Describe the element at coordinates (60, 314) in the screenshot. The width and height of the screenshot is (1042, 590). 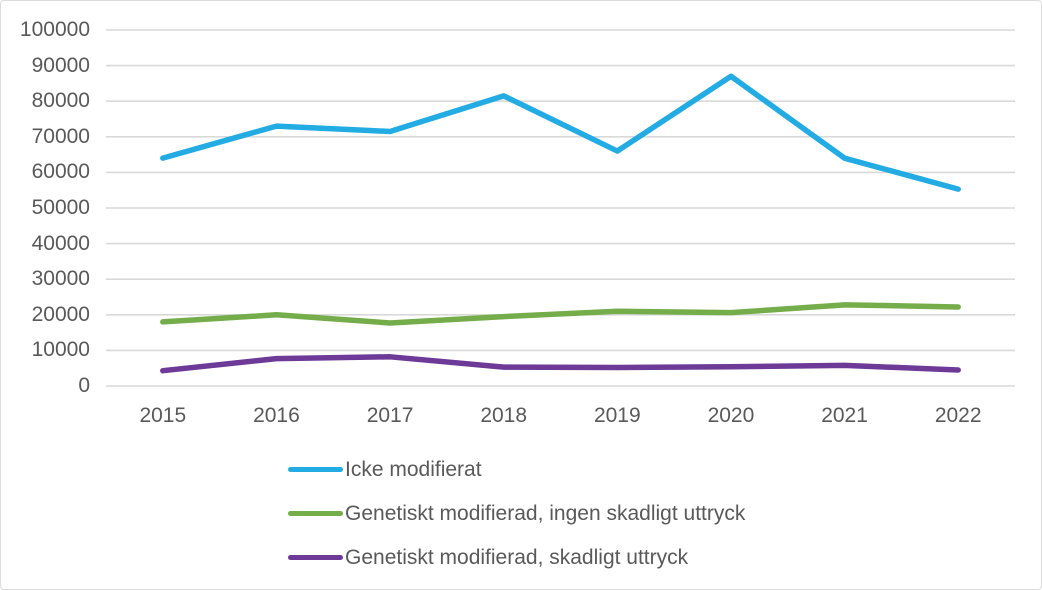
I see `y-tick-label: 20000` at that location.